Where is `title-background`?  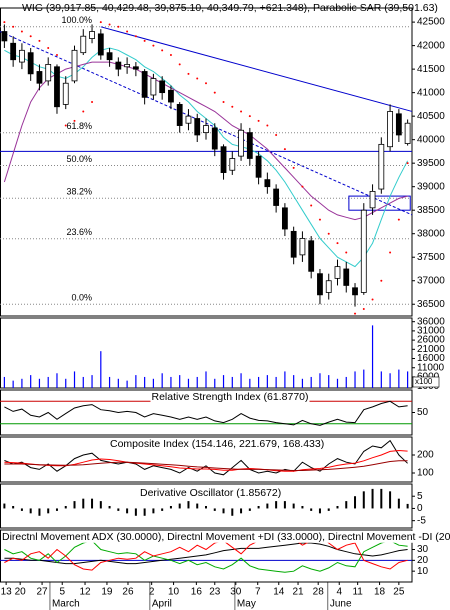 title-background is located at coordinates (225, 536).